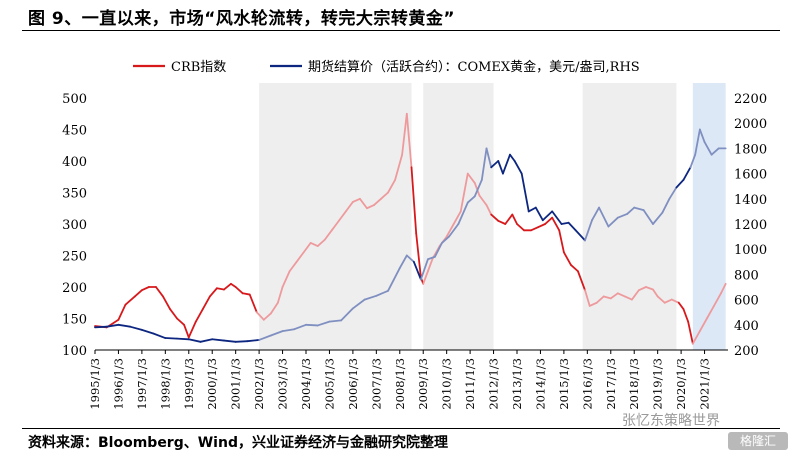 The image size is (804, 460). Describe the element at coordinates (474, 67) in the screenshot. I see `legend-label: 期货结算价（活跃合约）：COMEX黄金，美元/盎司,RHS` at that location.